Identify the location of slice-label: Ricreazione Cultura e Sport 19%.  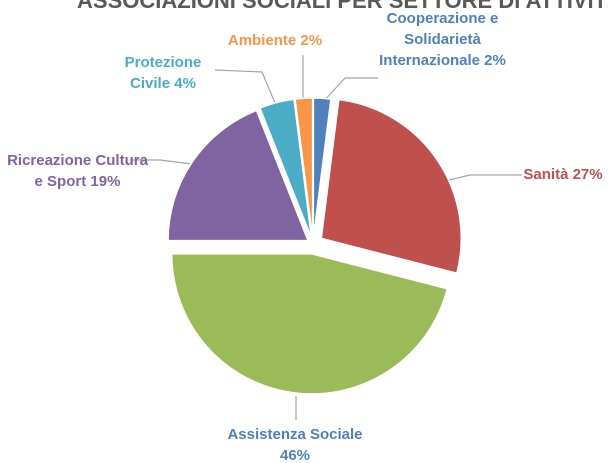
(77, 171).